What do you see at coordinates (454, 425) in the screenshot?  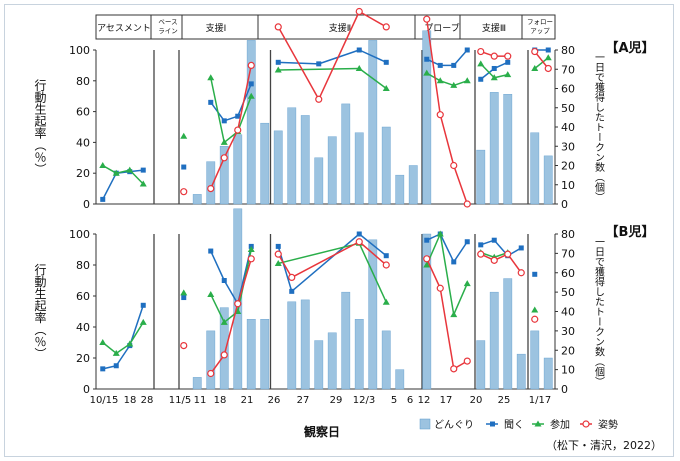 I see `legend-label: どんぐり` at bounding box center [454, 425].